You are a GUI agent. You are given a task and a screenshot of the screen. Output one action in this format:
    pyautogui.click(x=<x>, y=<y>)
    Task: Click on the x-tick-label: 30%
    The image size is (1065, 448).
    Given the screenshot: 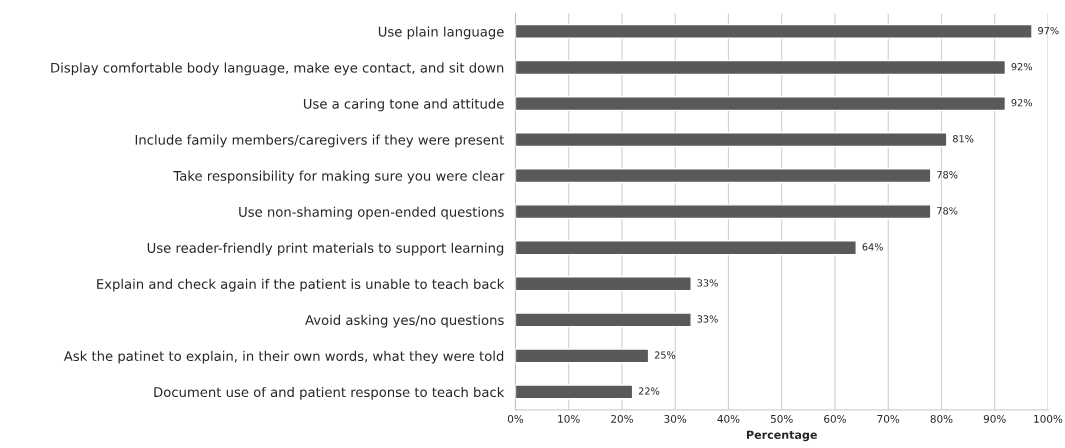 What is the action you would take?
    pyautogui.click(x=675, y=418)
    